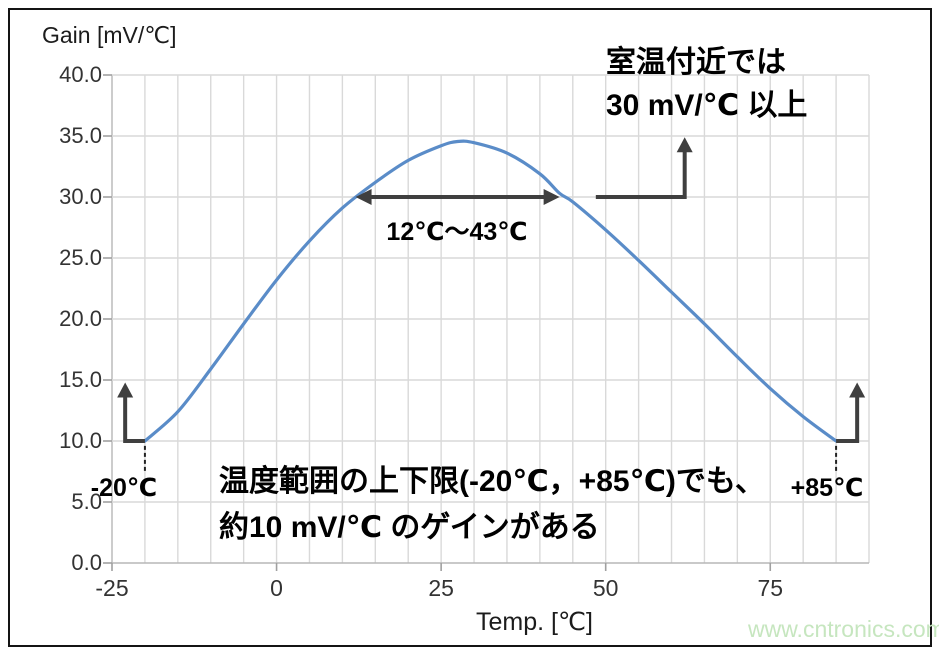  Describe the element at coordinates (124, 488) in the screenshot. I see `annotation-low-end-label: -20℃` at that location.